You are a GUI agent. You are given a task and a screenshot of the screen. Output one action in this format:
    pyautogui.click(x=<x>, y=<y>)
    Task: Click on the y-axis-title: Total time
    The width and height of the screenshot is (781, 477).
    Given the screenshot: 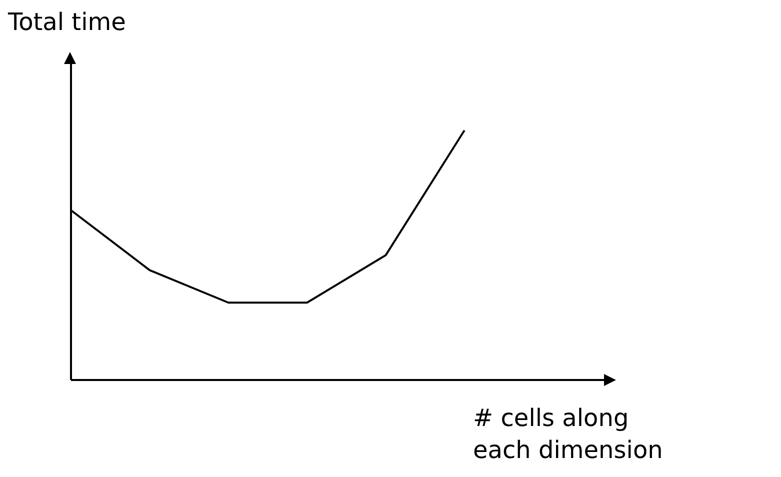 What is the action you would take?
    pyautogui.click(x=67, y=22)
    